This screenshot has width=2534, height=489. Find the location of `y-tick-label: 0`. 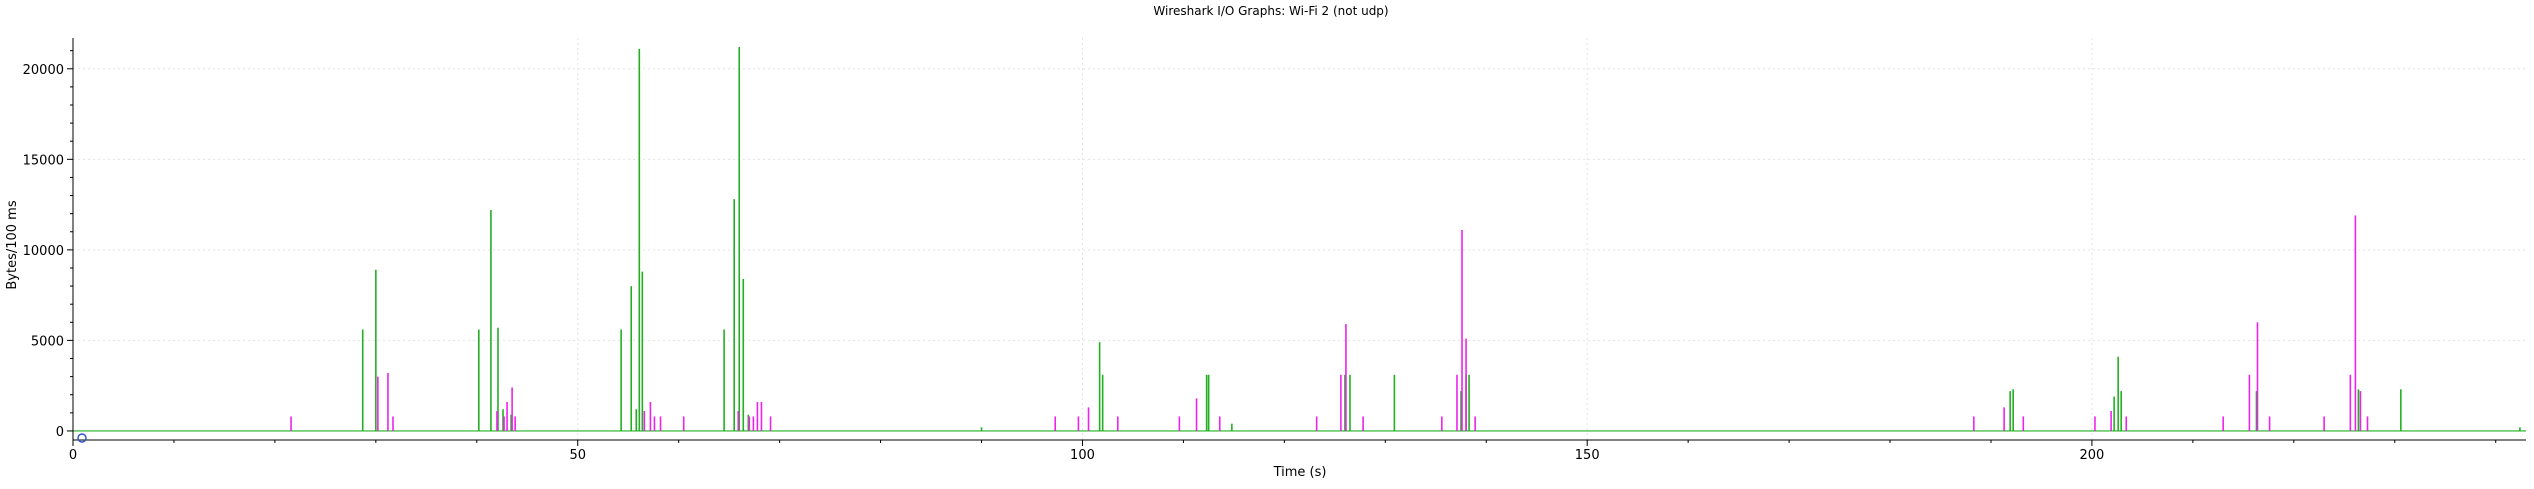

y-tick-label: 0 is located at coordinates (60, 432).